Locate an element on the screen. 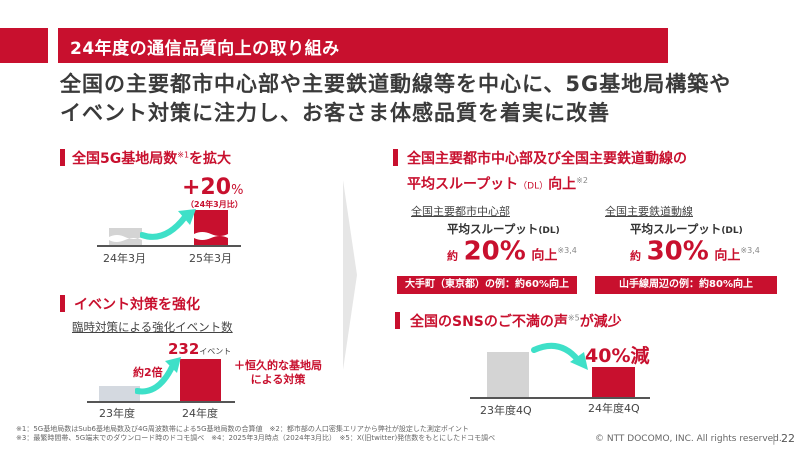 The width and height of the screenshot is (800, 450). page-number: 22 is located at coordinates (788, 438).